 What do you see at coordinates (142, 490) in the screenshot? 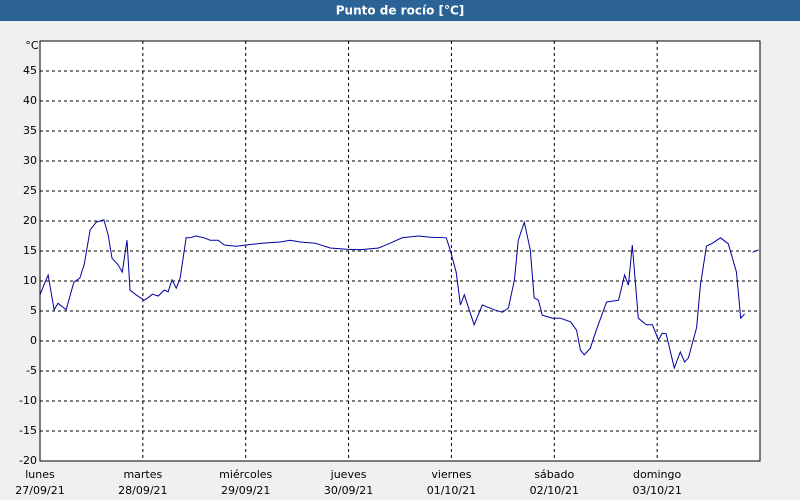
I see `x-tick-date: 28/09/21` at bounding box center [142, 490].